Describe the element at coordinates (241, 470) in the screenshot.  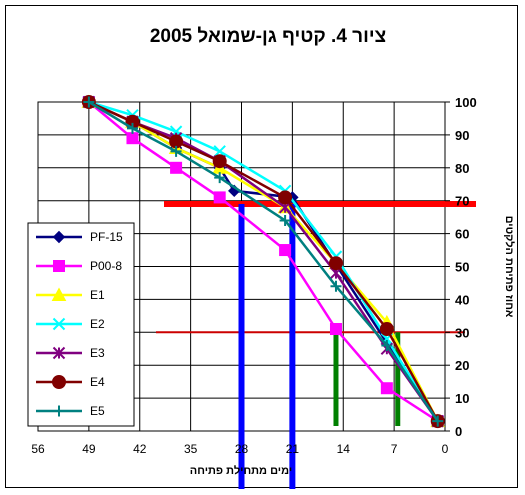
I see `x-axis-label: ימים מתחילת פתיחה` at that location.